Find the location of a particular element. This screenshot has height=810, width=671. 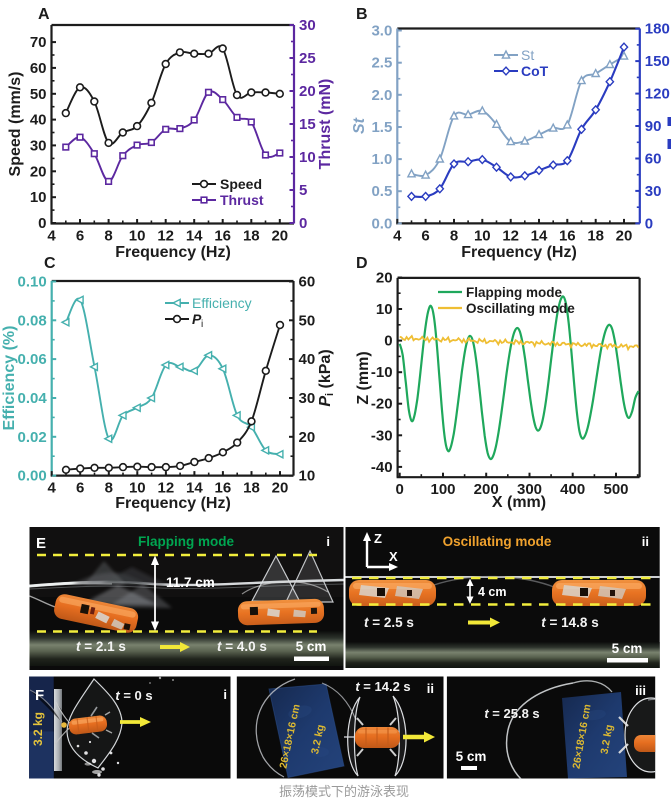

svg-text: -40 is located at coordinates (382, 467).